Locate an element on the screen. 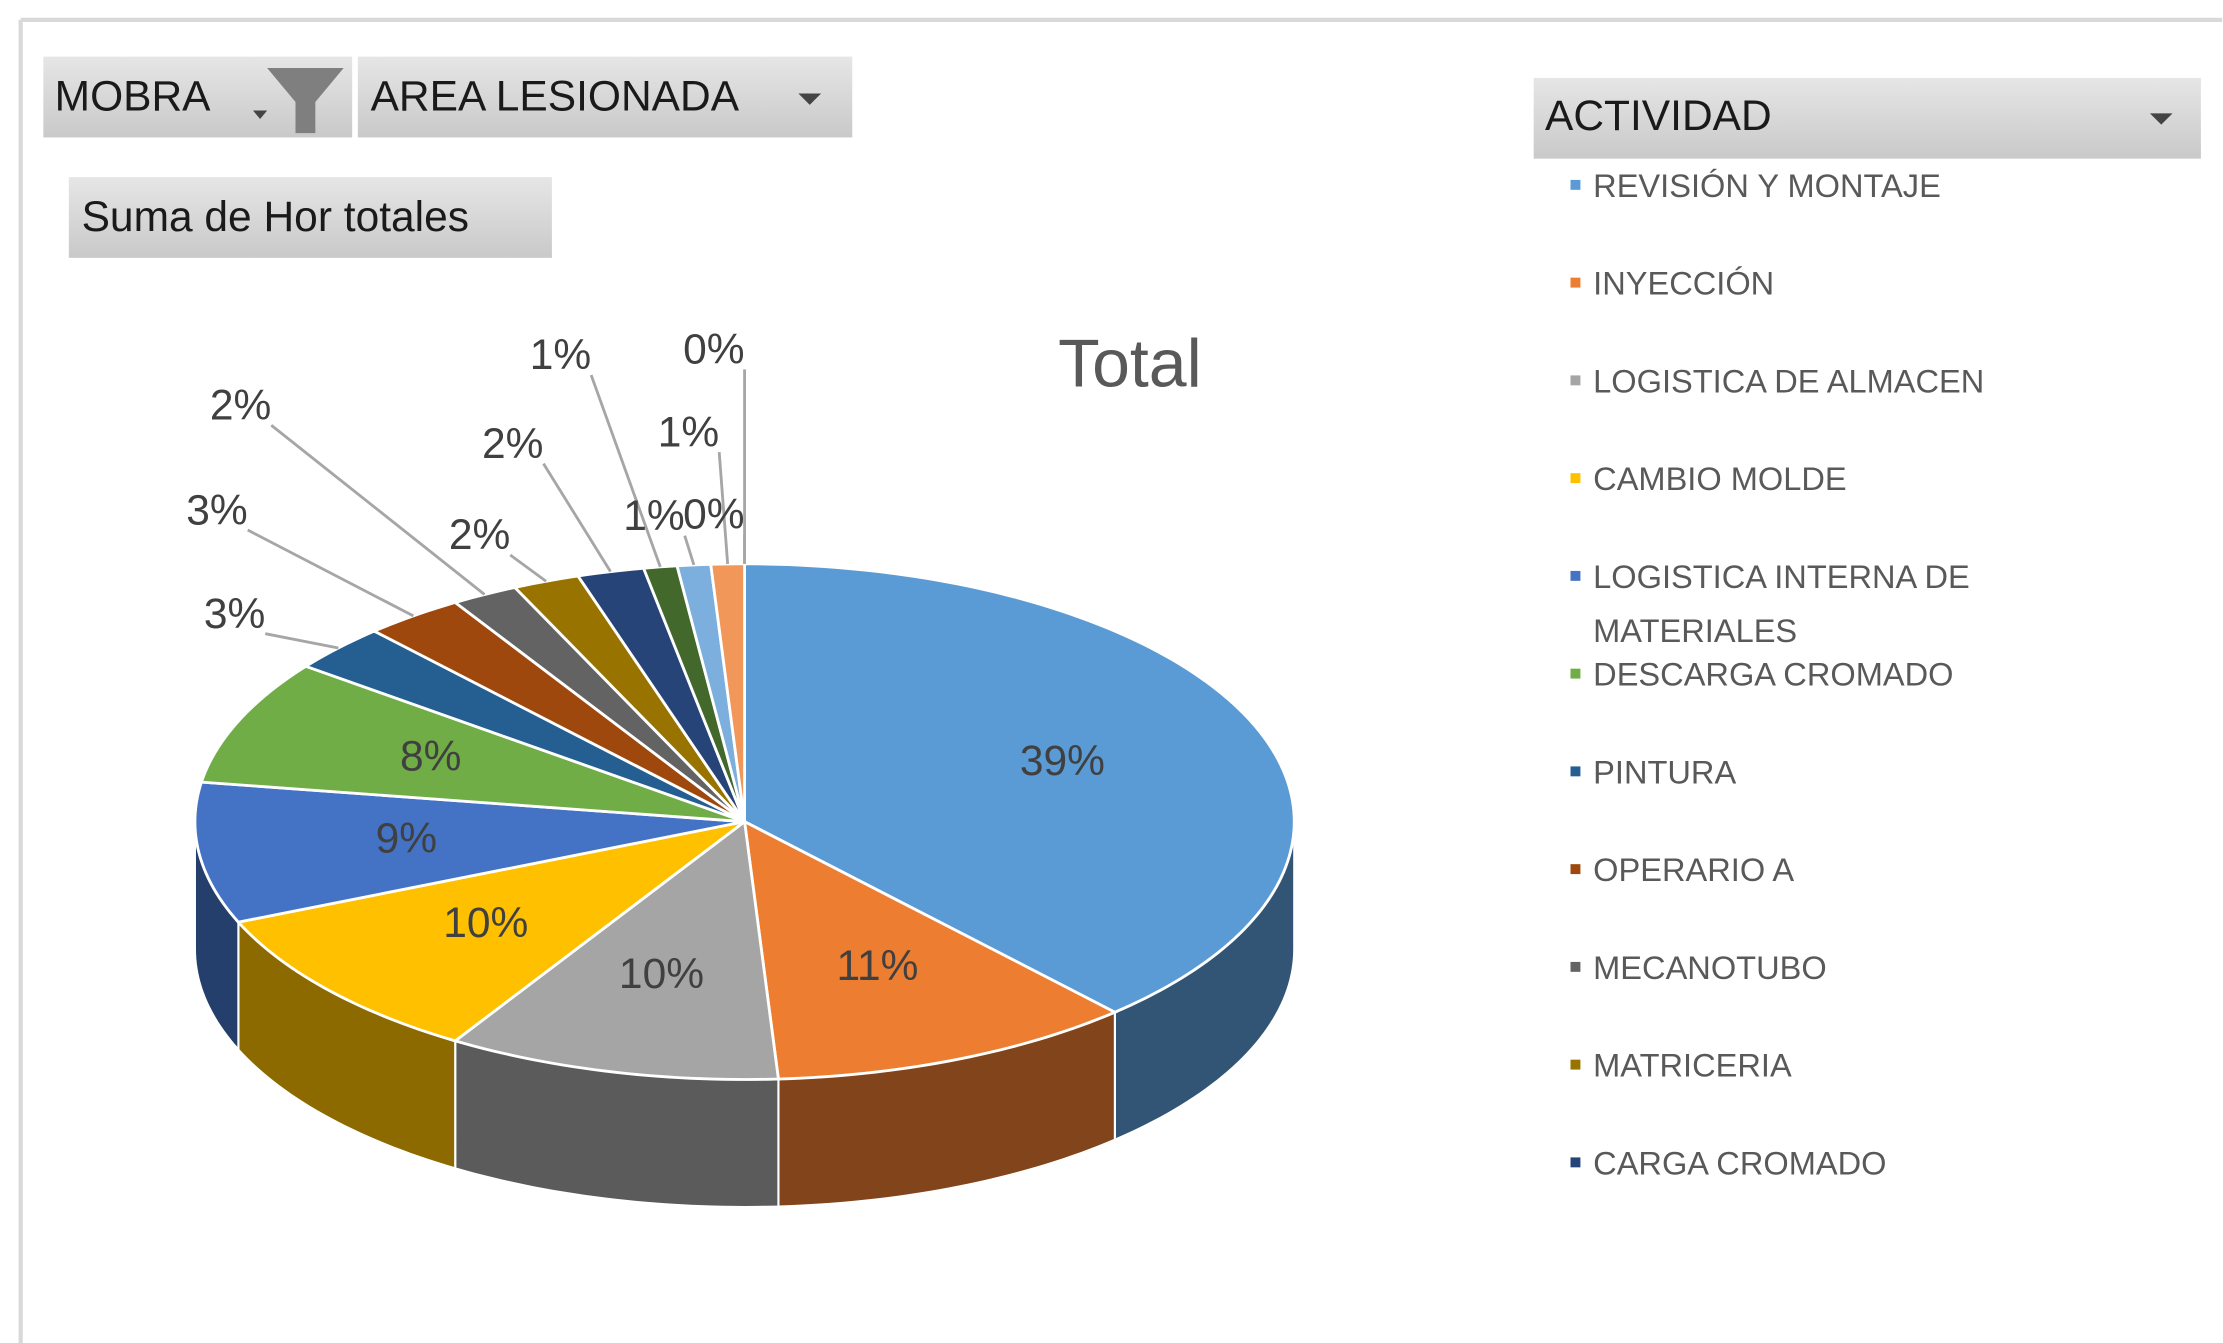 The height and width of the screenshot is (1343, 2223). legend-label: PINTURA is located at coordinates (1665, 772).